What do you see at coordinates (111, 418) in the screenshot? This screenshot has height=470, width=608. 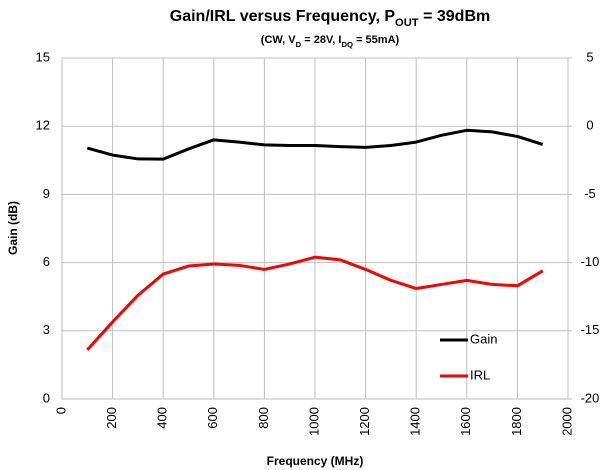 I see `x-tick-label: 200` at bounding box center [111, 418].